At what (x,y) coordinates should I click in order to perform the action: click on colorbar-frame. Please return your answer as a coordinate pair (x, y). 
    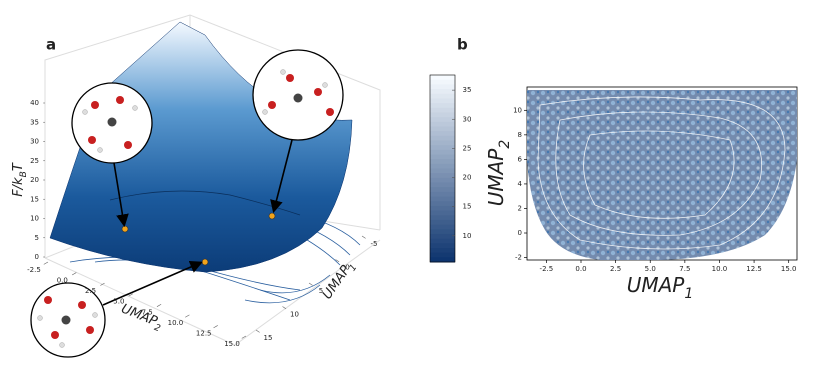
    Looking at the image, I should click on (442, 168).